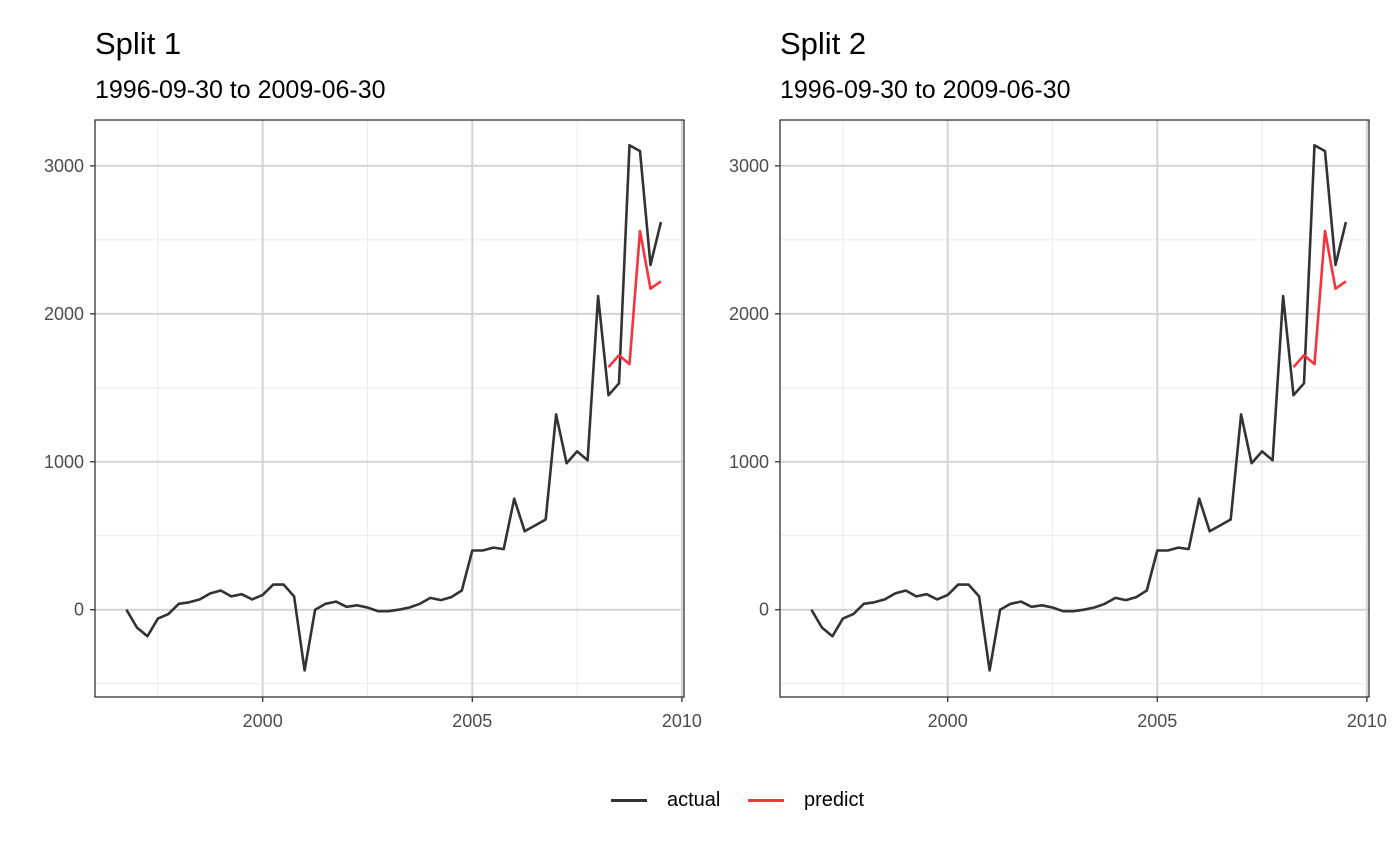 The width and height of the screenshot is (1400, 866). What do you see at coordinates (766, 800) in the screenshot?
I see `legend-key-predict` at bounding box center [766, 800].